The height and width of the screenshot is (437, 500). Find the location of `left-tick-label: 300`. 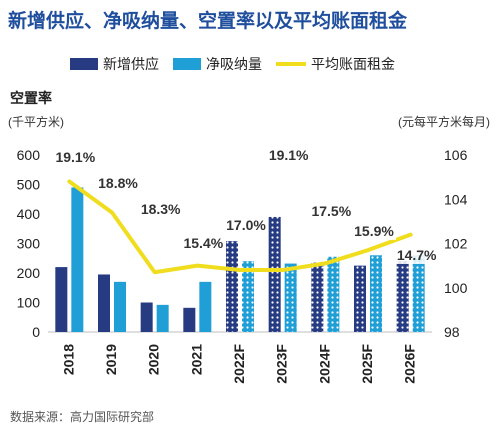

left-tick-label: 300 is located at coordinates (29, 244).